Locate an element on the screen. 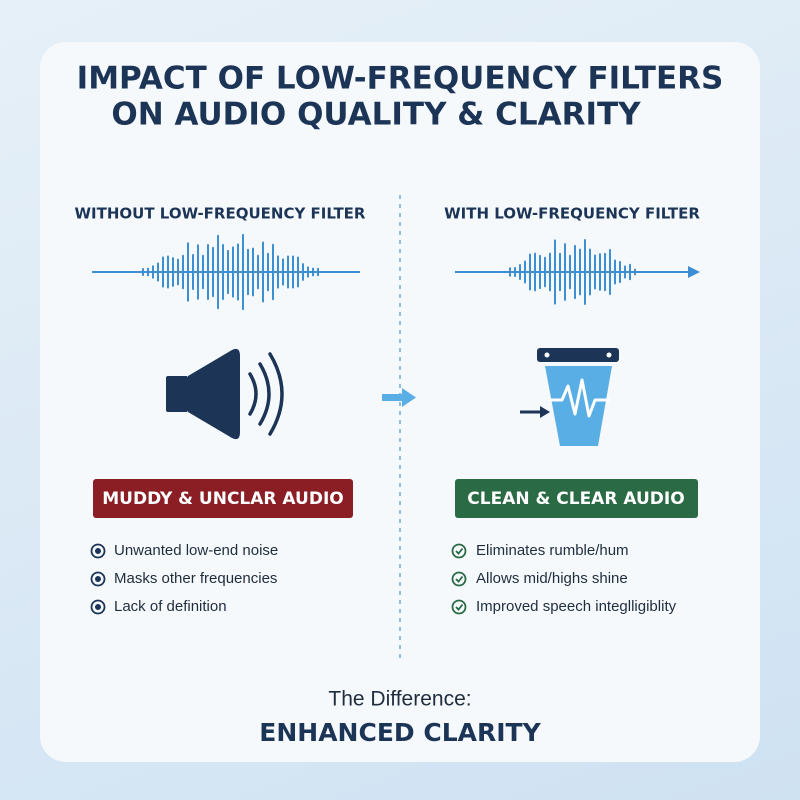  point-text: Masks other frequencies is located at coordinates (195, 578).